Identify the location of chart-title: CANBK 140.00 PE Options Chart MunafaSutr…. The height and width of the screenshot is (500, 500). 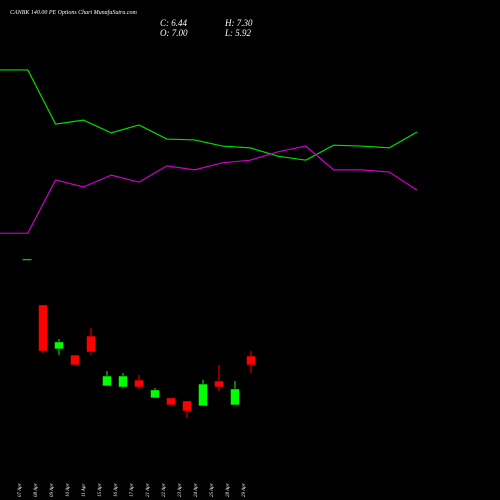
(74, 12).